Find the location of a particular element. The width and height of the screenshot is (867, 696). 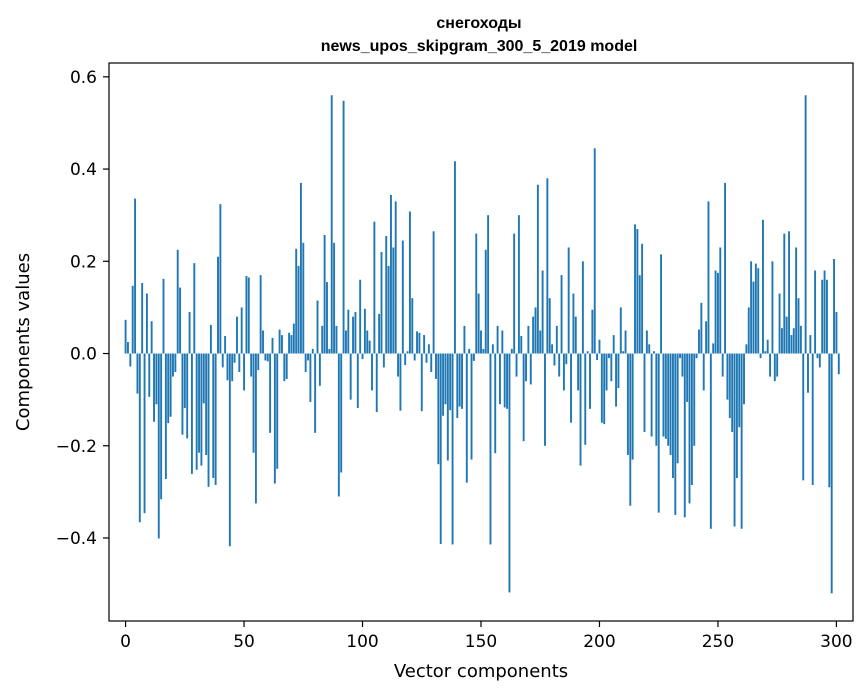

y-tick-label: 0.2 is located at coordinates (83, 262).